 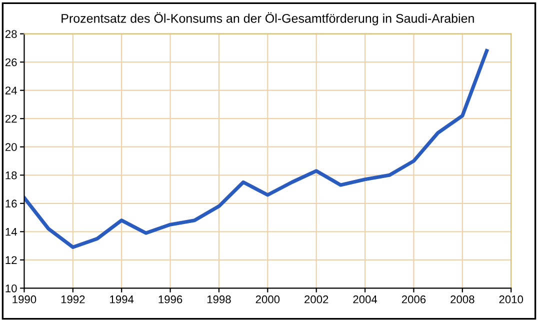 What do you see at coordinates (11, 34) in the screenshot?
I see `y-tick-label: 28` at bounding box center [11, 34].